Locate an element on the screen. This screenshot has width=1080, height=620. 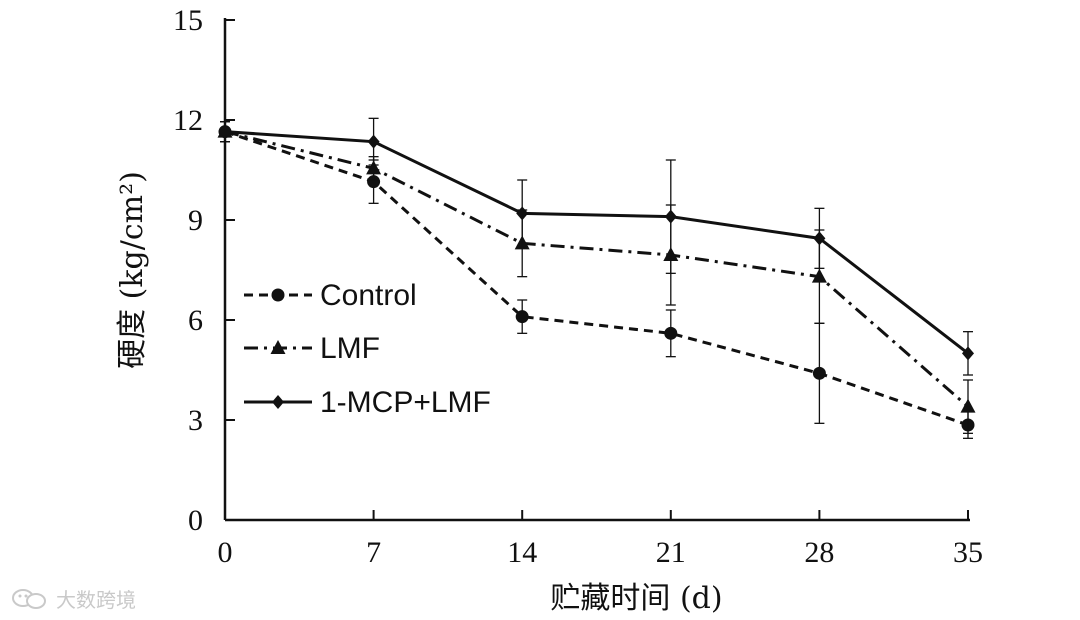
y-tick-label: 3 is located at coordinates (195, 420).